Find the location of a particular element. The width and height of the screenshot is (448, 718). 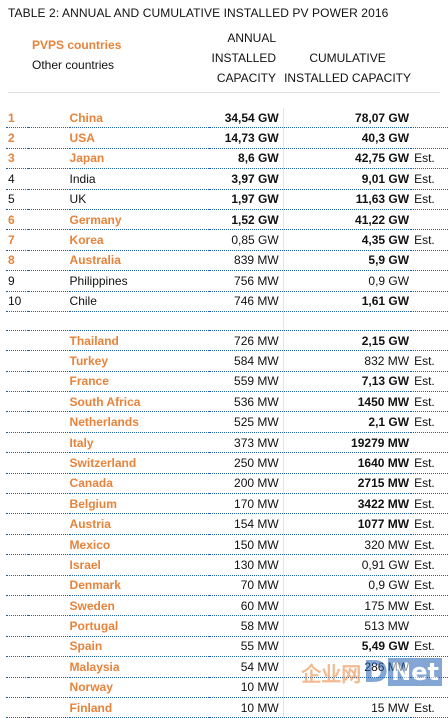

annual-capacity-cell: 130 MW is located at coordinates (246, 565).